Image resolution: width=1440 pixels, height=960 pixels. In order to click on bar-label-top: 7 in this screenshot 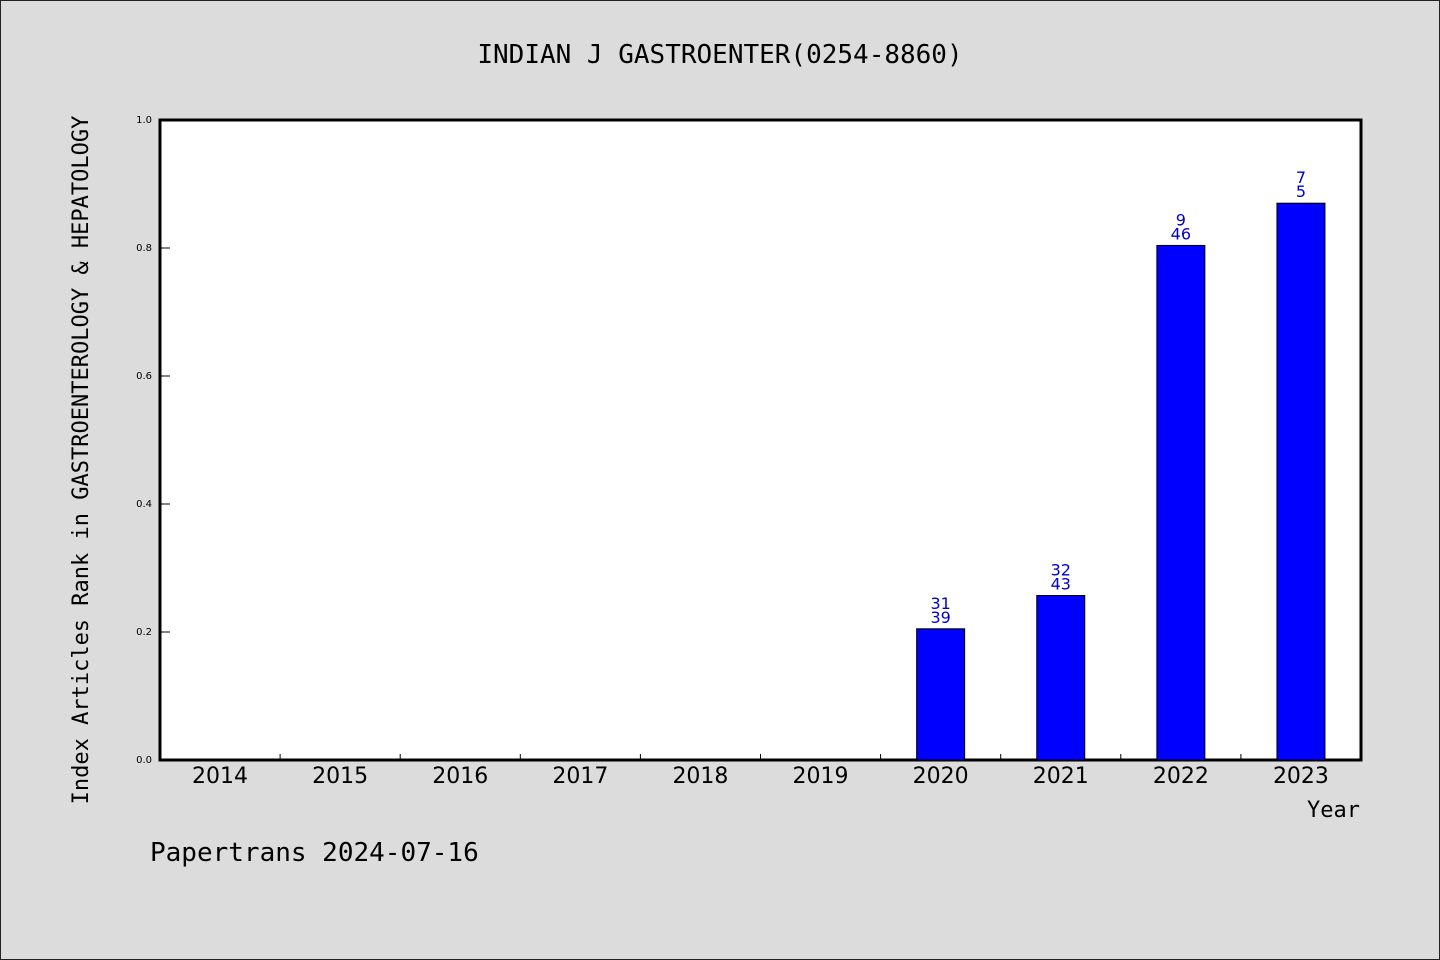, I will do `click(1301, 177)`.